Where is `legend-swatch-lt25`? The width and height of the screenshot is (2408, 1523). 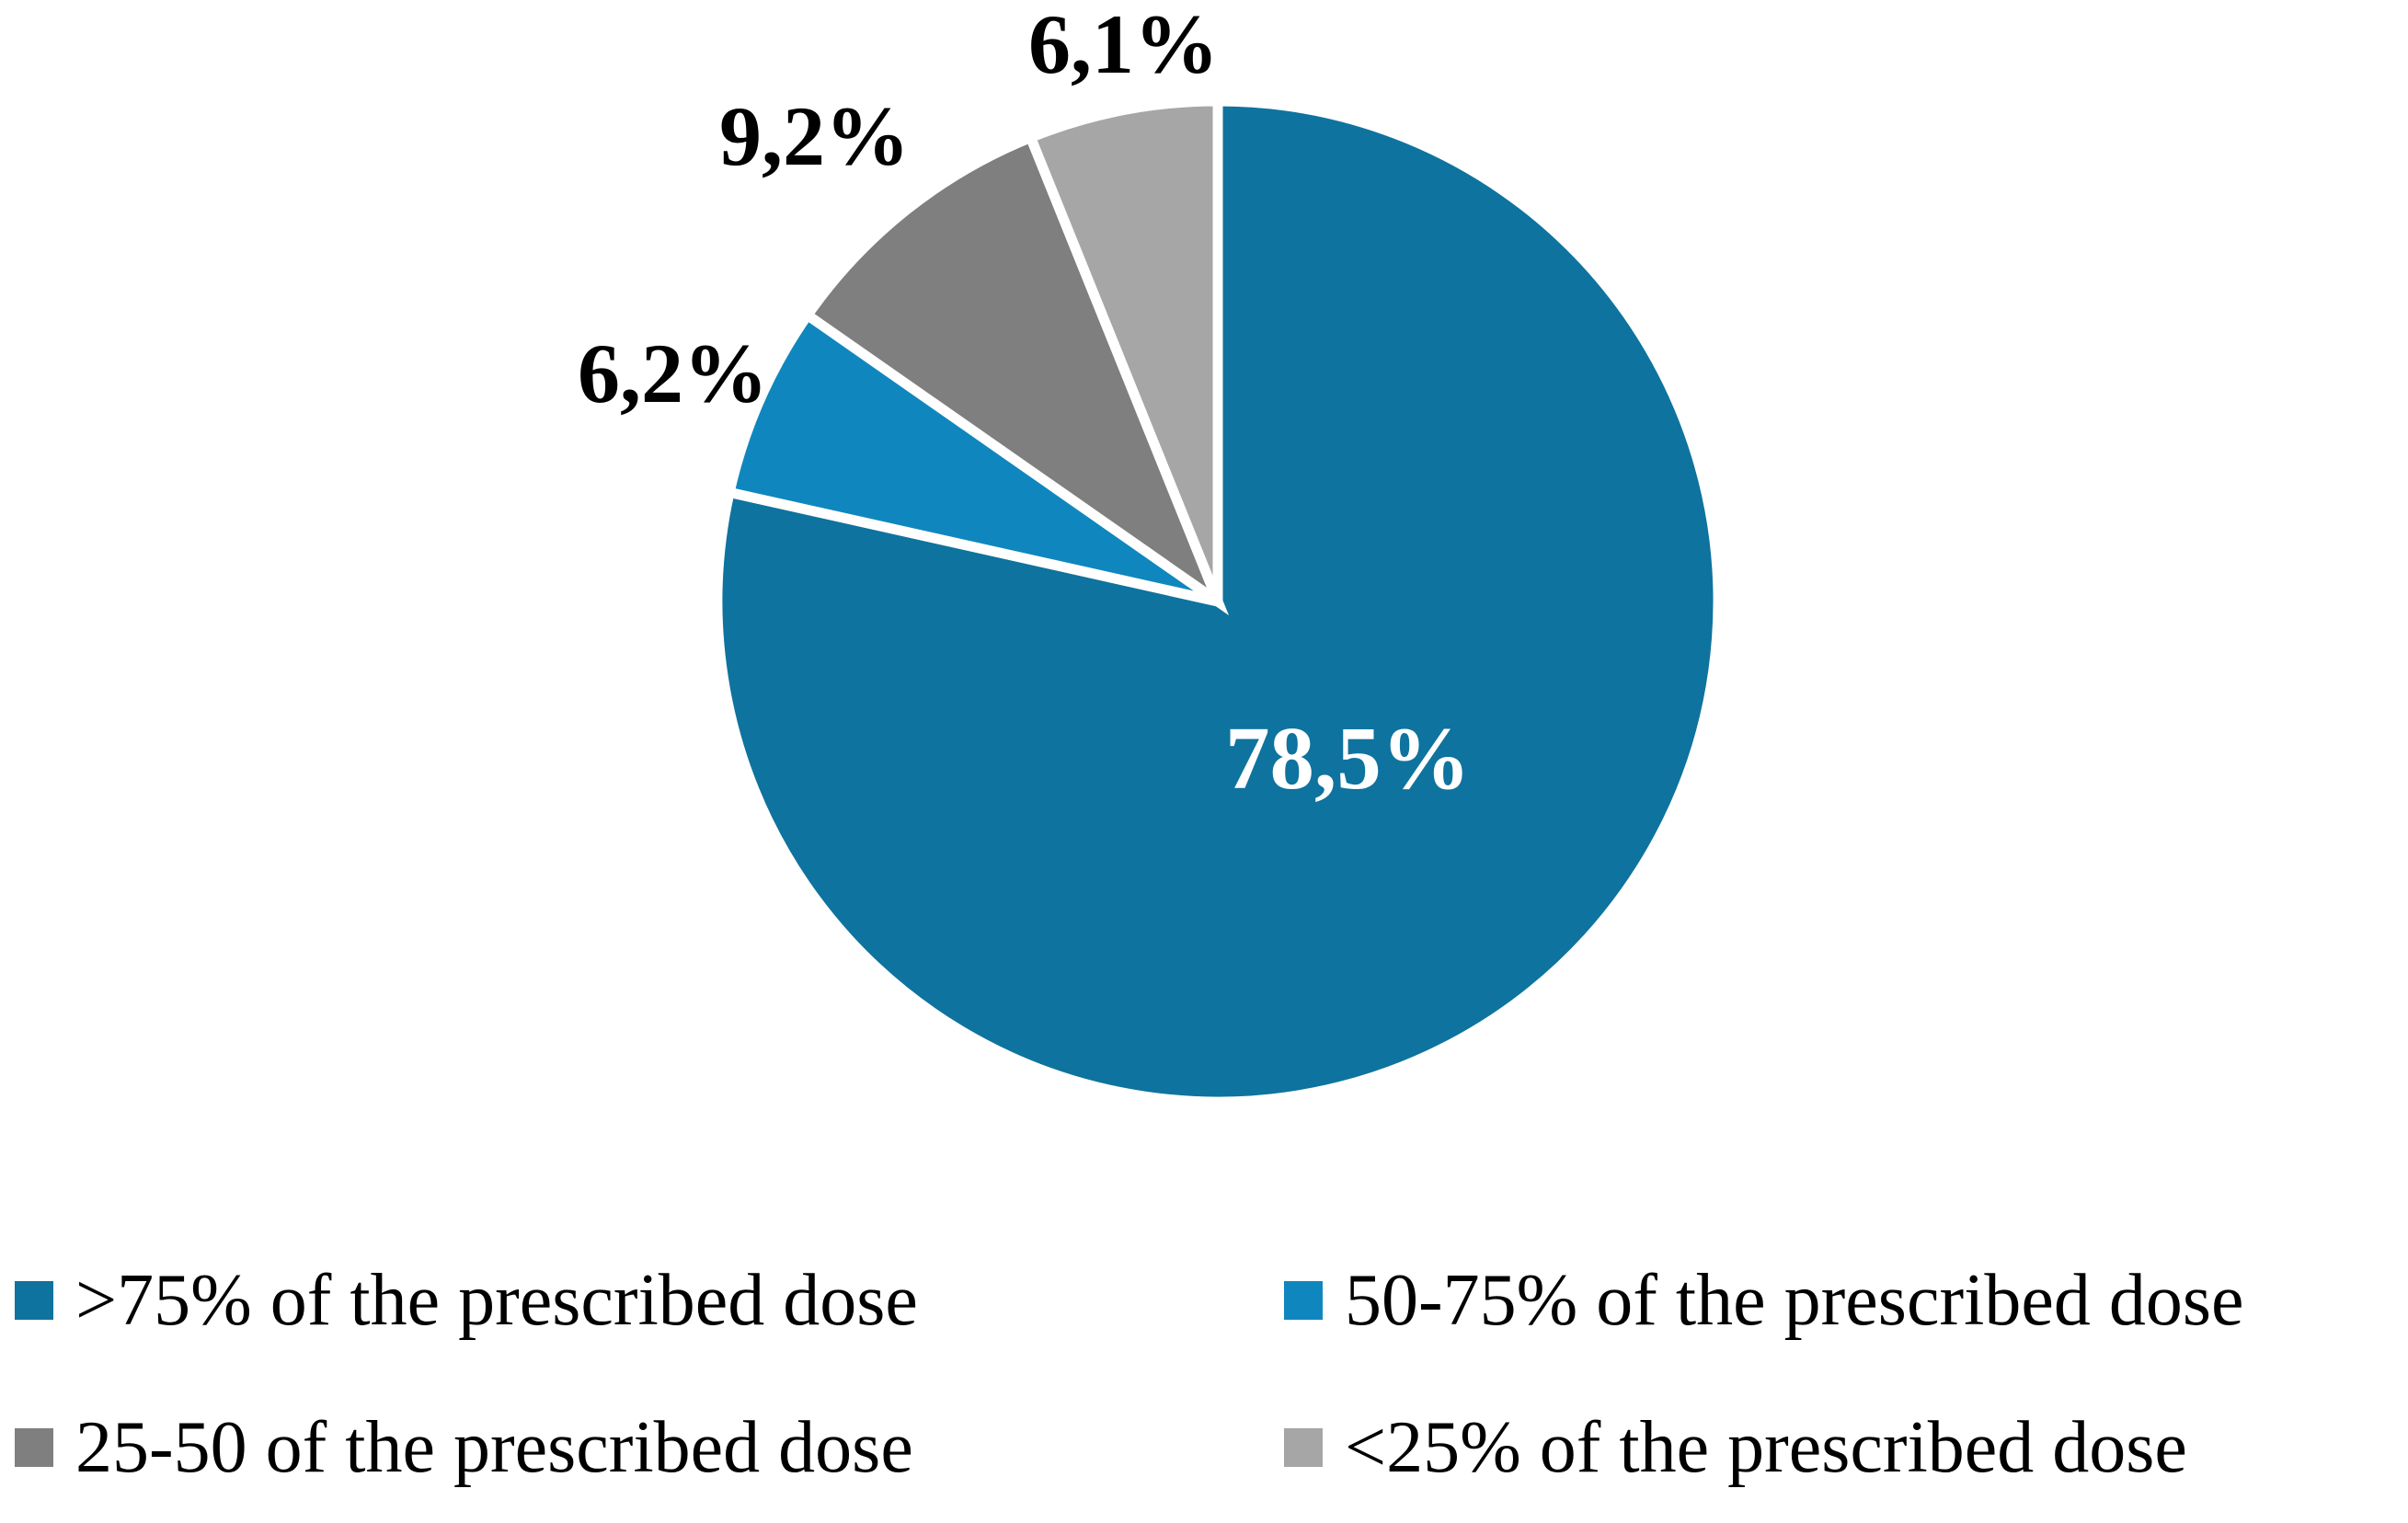
legend-swatch-lt25 is located at coordinates (1303, 1447).